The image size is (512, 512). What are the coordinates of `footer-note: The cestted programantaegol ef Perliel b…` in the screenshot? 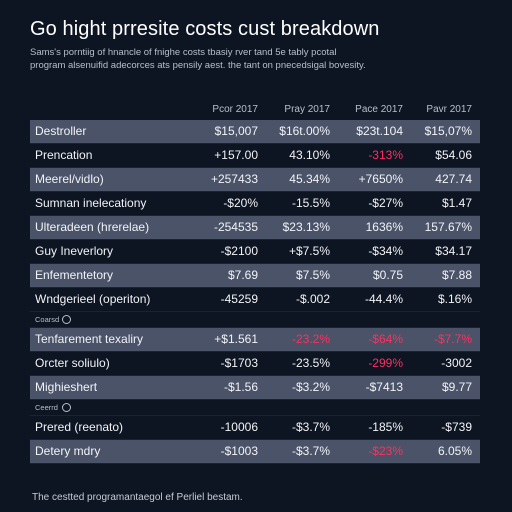 It's located at (137, 497).